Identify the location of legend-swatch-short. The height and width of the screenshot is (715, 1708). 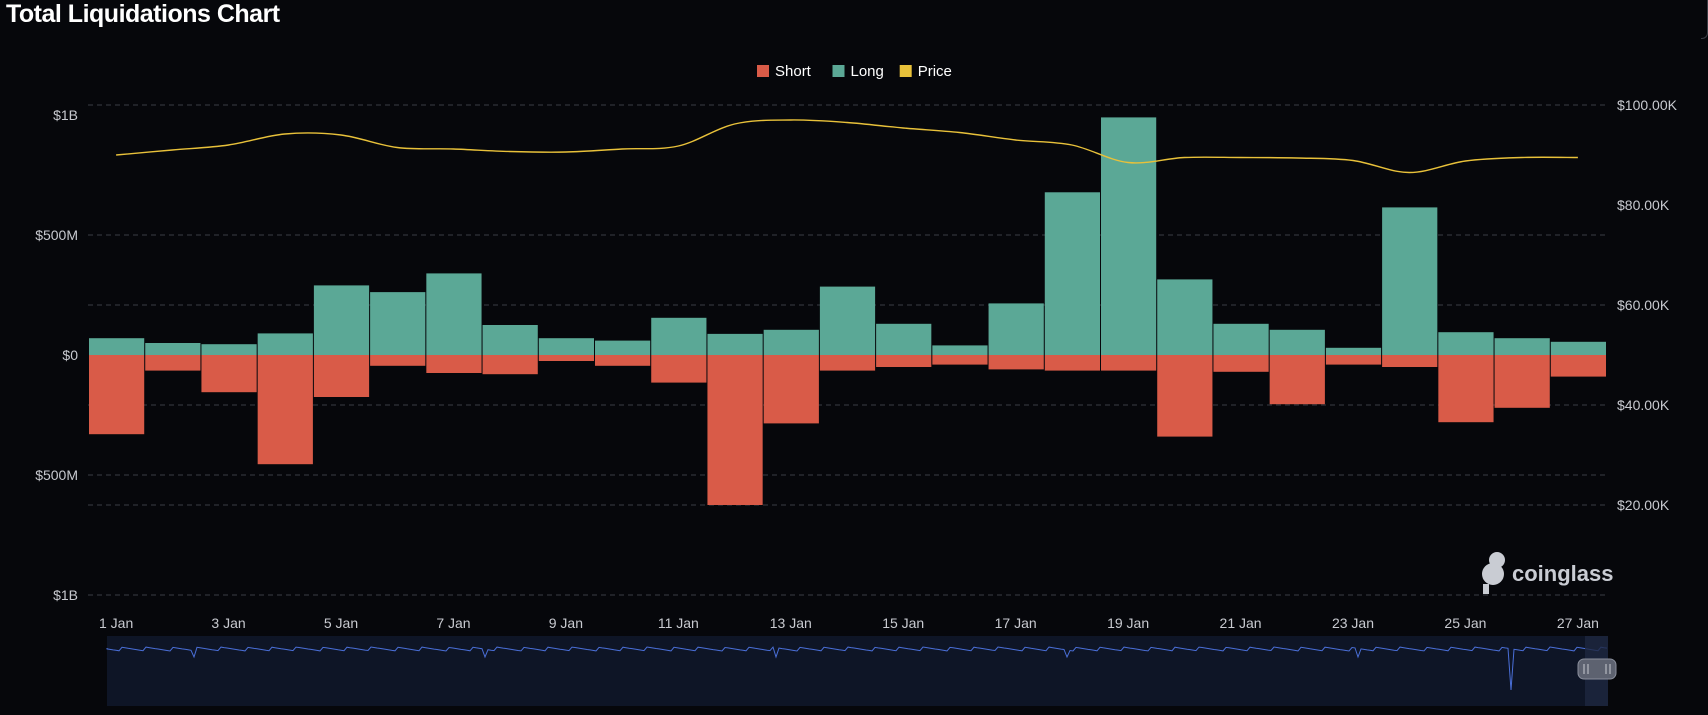
(763, 71).